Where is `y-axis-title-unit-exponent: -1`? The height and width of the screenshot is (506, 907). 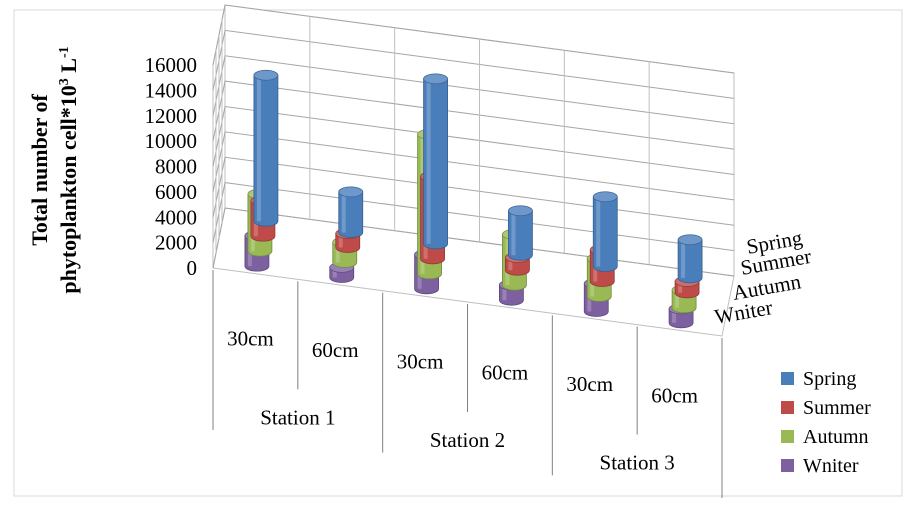
y-axis-title-unit-exponent: -1 is located at coordinates (64, 52).